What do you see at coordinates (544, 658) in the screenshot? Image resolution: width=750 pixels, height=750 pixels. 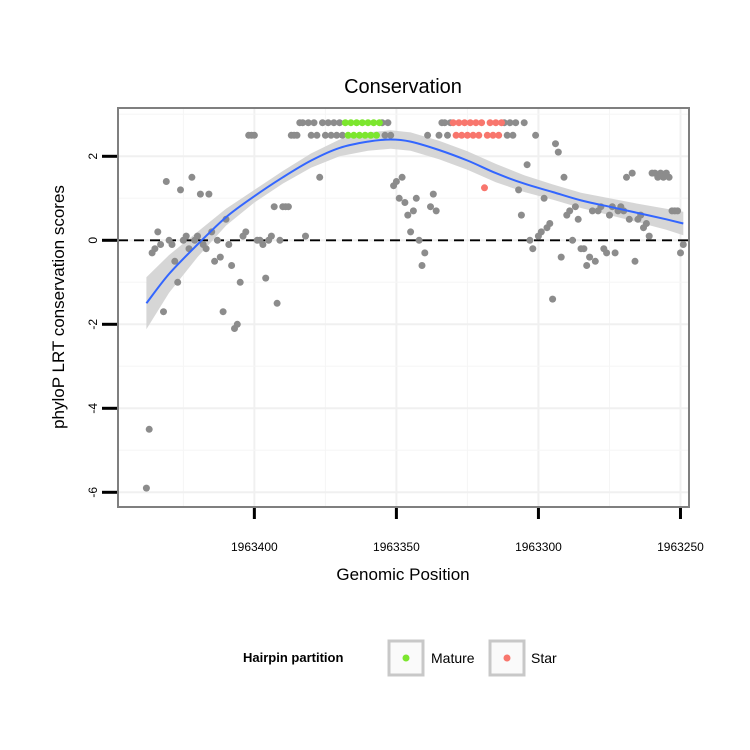 I see `legend-label-star: Star` at bounding box center [544, 658].